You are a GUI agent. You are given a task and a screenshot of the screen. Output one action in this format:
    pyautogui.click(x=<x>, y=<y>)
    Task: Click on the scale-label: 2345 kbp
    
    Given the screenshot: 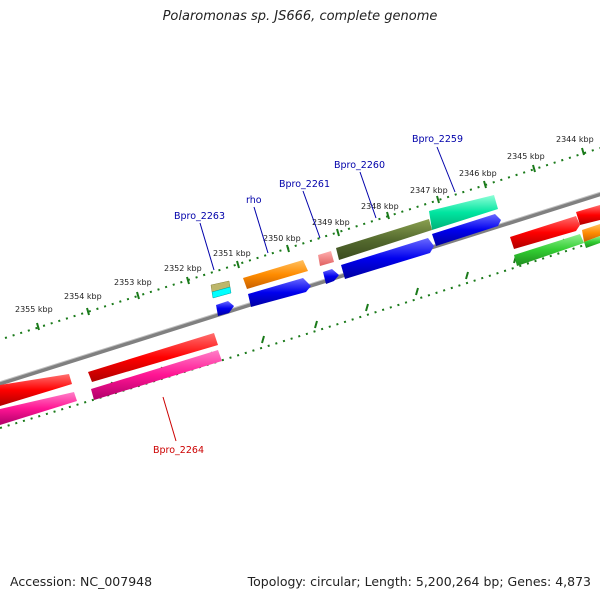 What is the action you would take?
    pyautogui.click(x=526, y=156)
    